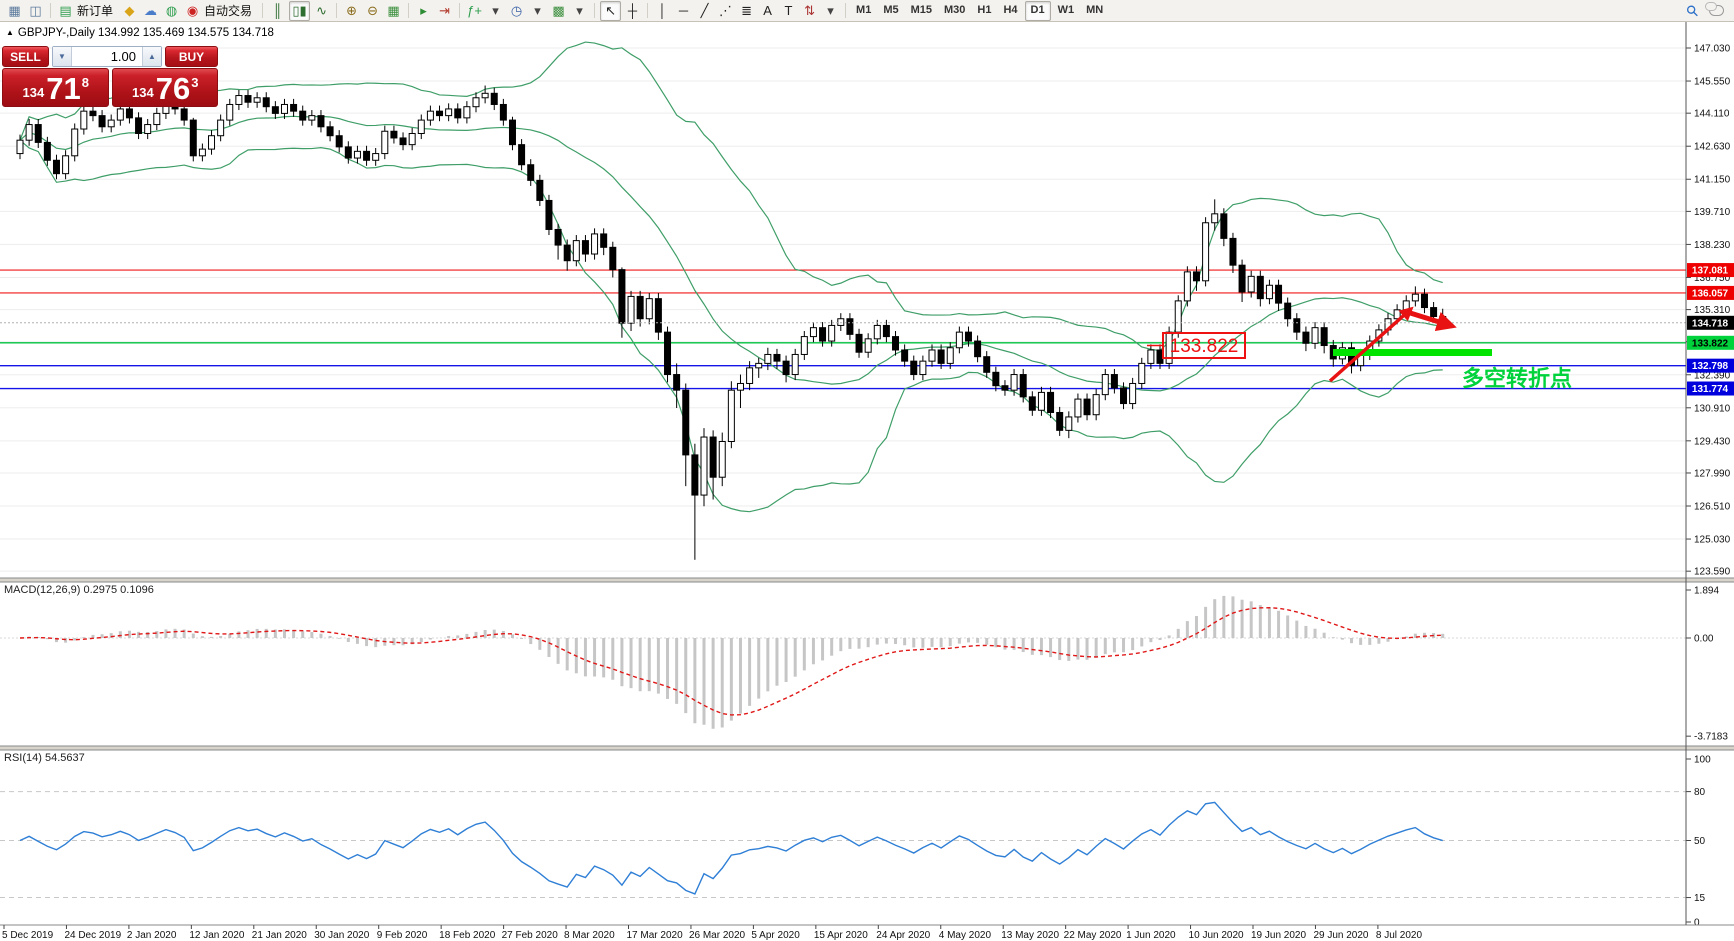  Describe the element at coordinates (1278, 935) in the screenshot. I see `svg-text: 19 Jun 2020` at that location.